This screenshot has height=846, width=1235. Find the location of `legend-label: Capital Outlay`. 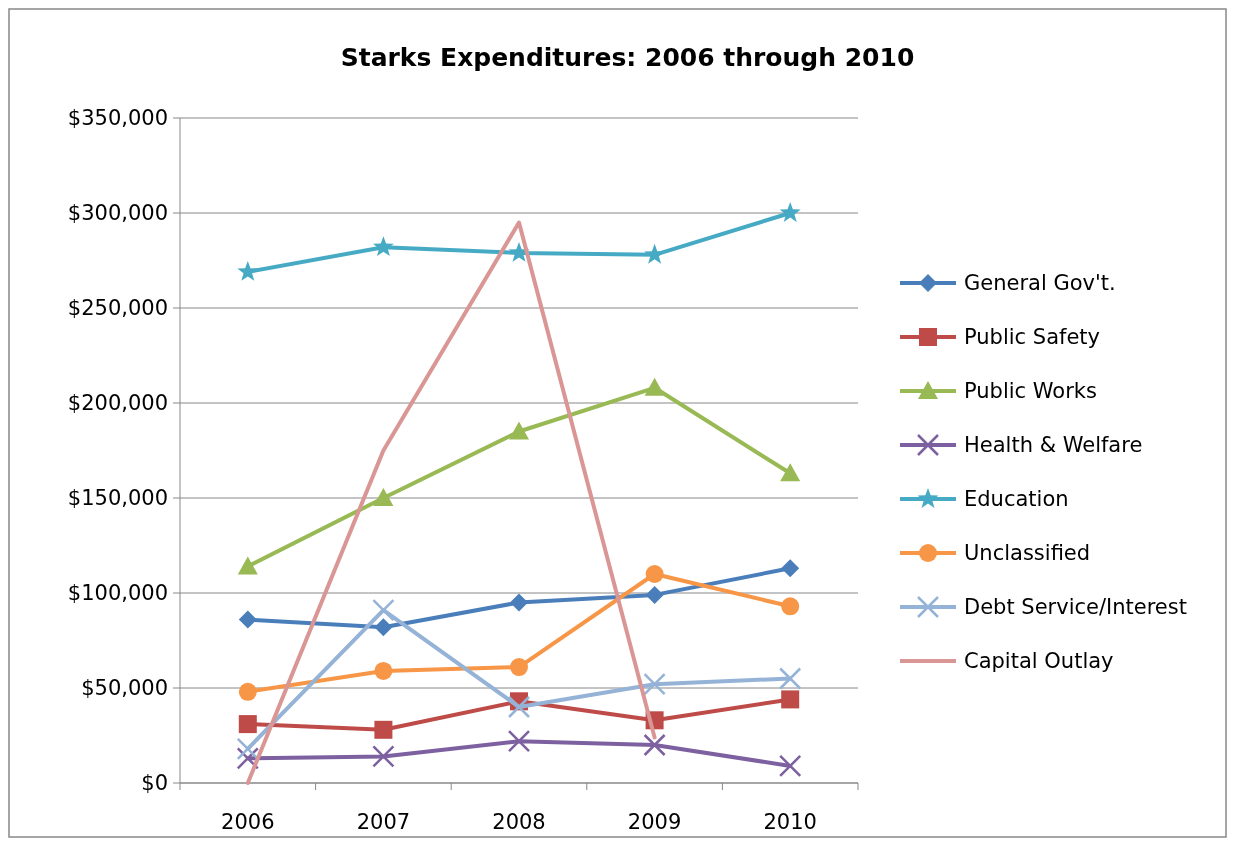

legend-label: Capital Outlay is located at coordinates (1039, 661).